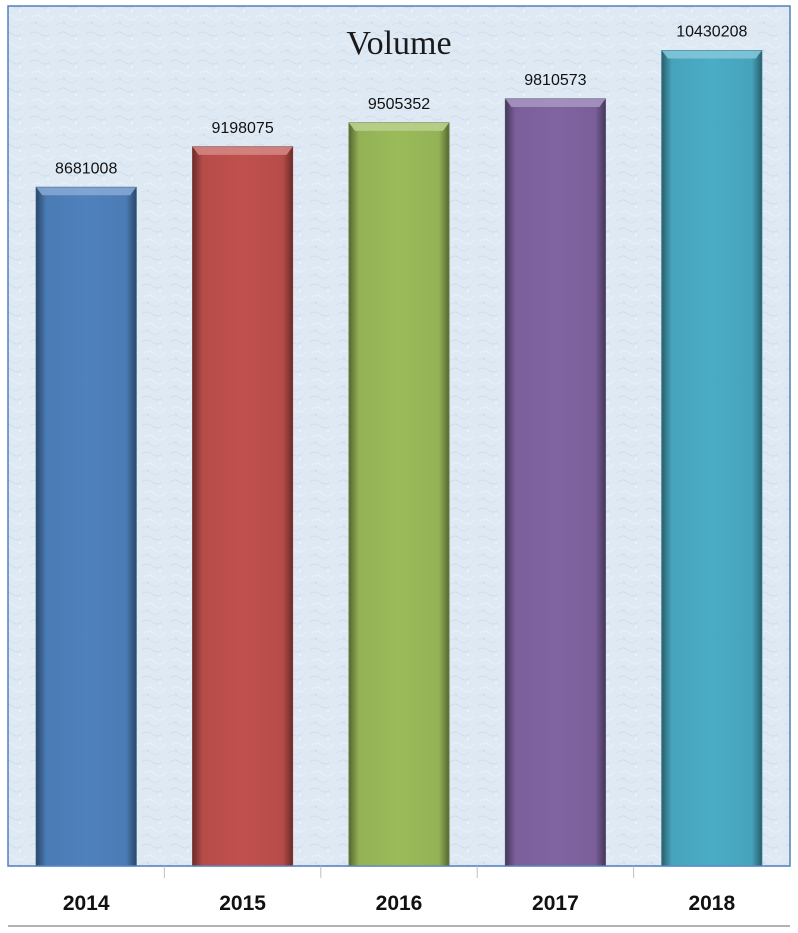 Image resolution: width=798 pixels, height=933 pixels. What do you see at coordinates (399, 494) in the screenshot?
I see `bar-2016` at bounding box center [399, 494].